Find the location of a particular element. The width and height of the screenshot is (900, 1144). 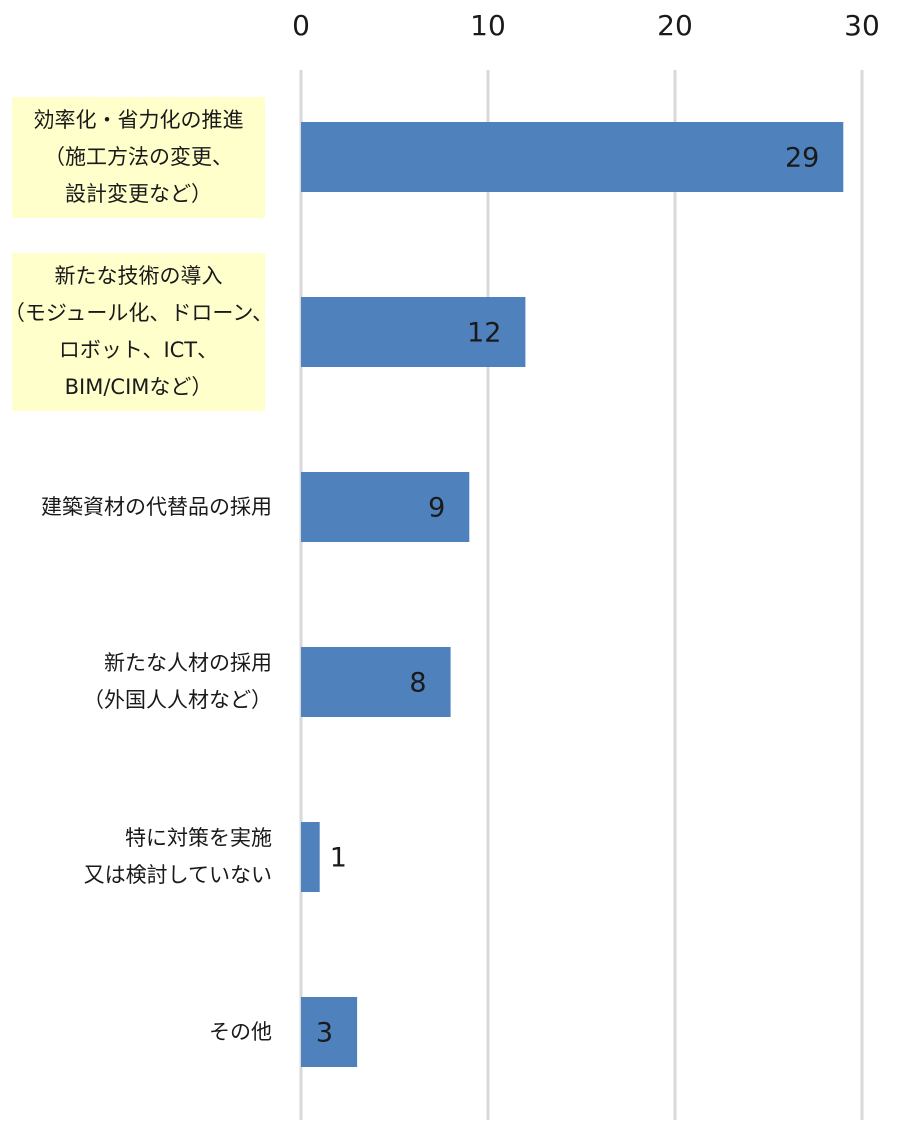

category-label: 建築資材の代替品の採用 is located at coordinates (156, 507).